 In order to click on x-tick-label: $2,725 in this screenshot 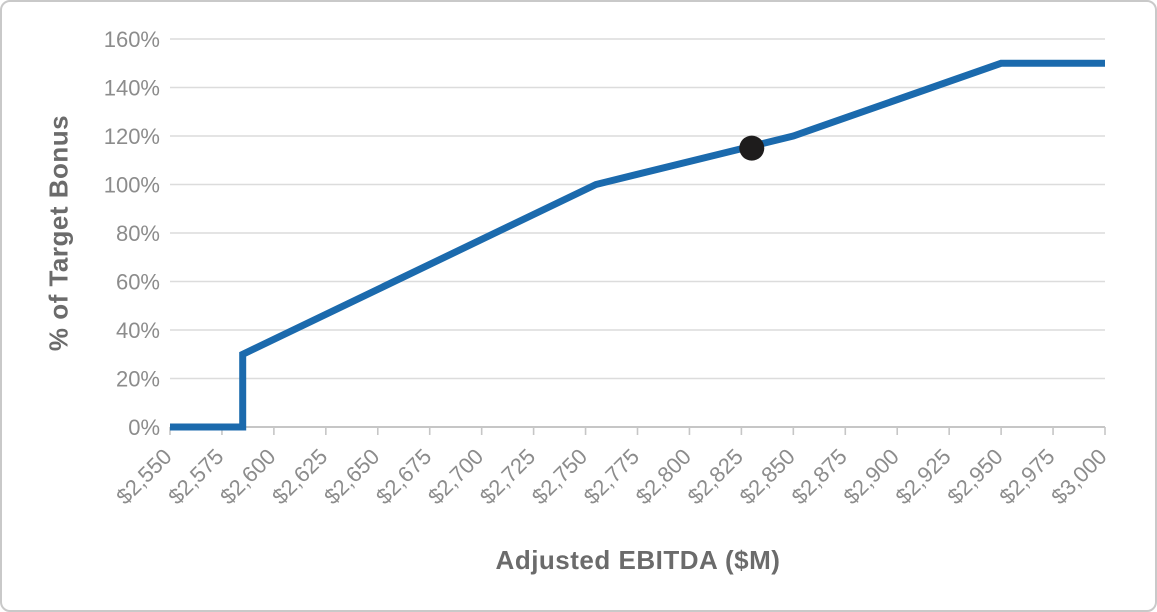, I will do `click(507, 476)`.